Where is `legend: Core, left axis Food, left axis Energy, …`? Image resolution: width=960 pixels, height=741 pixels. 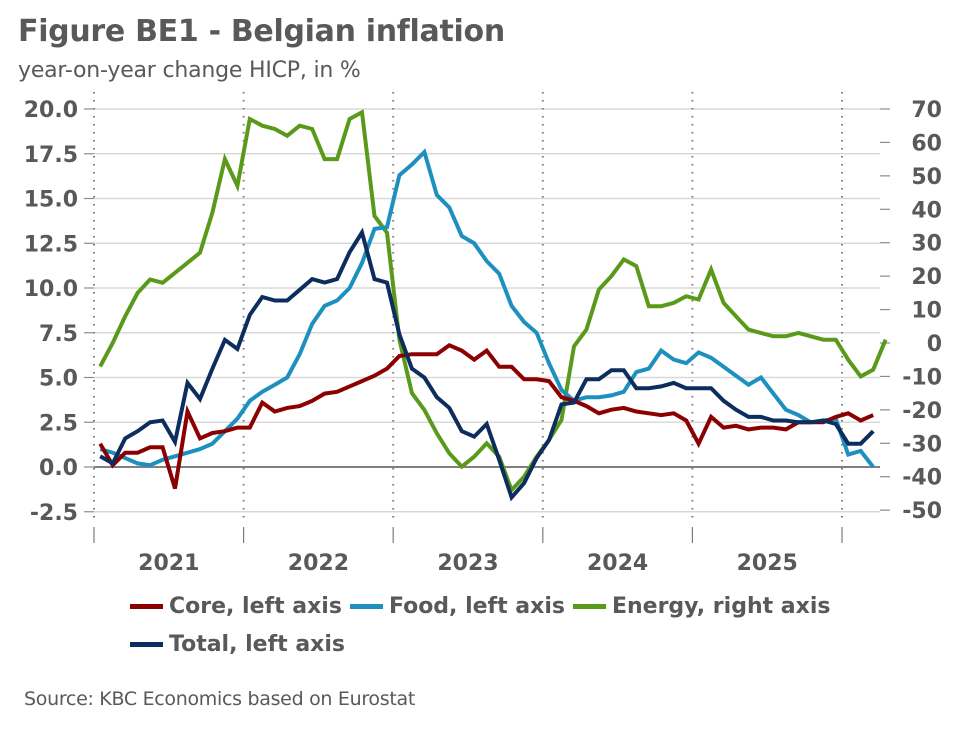 legend: Core, left axis Food, left axis Energy, … is located at coordinates (510, 626).